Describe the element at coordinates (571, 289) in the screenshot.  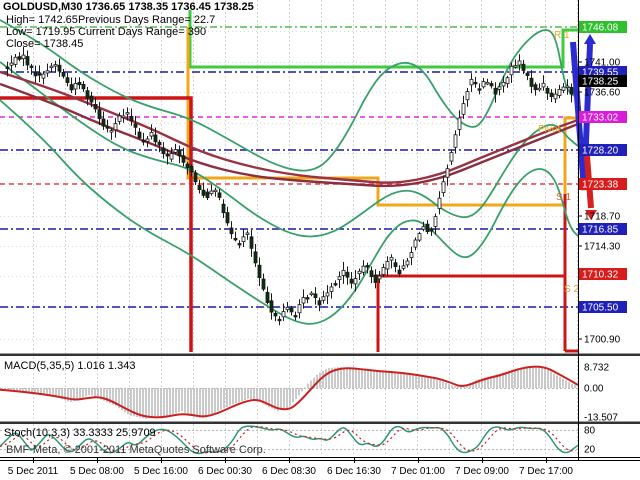
I see `pivot-label: S 2` at that location.